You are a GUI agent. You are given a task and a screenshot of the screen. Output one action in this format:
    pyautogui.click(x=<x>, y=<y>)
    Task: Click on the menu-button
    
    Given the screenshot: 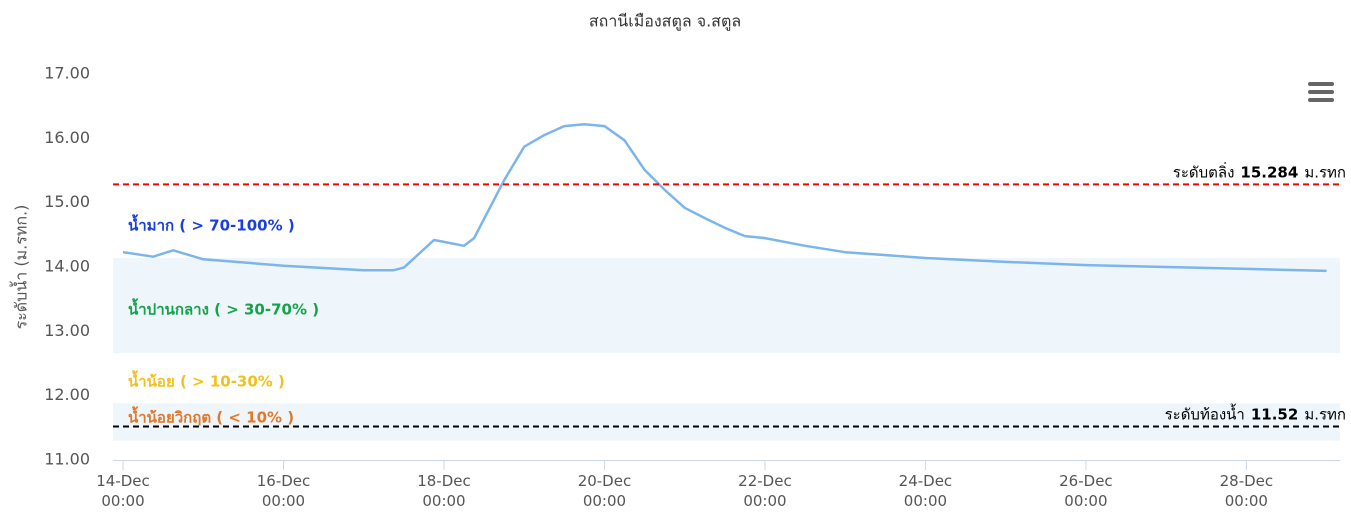 What is the action you would take?
    pyautogui.click(x=1321, y=92)
    